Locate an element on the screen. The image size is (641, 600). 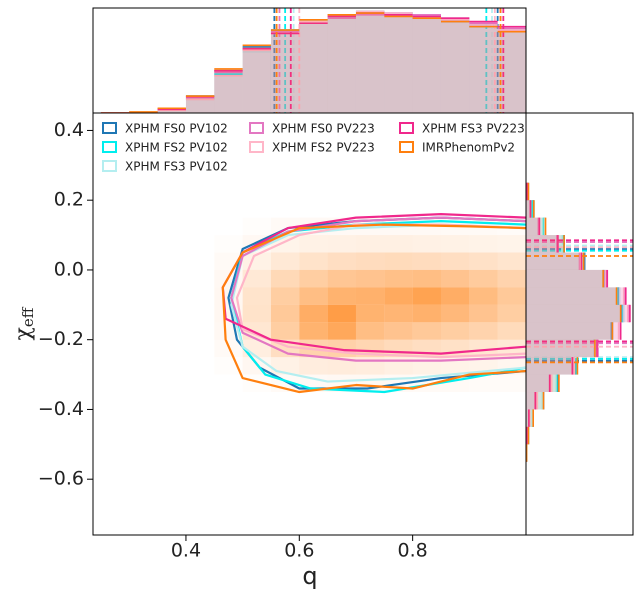
y-tick-label: 0.2 is located at coordinates (69, 200).